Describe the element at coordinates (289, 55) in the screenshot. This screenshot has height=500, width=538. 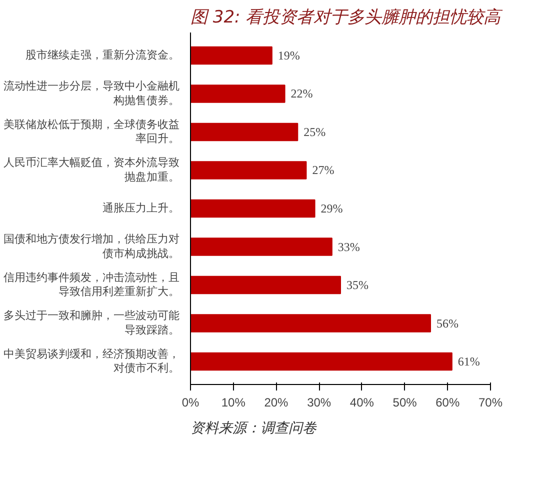
I see `data-label: 19%` at that location.